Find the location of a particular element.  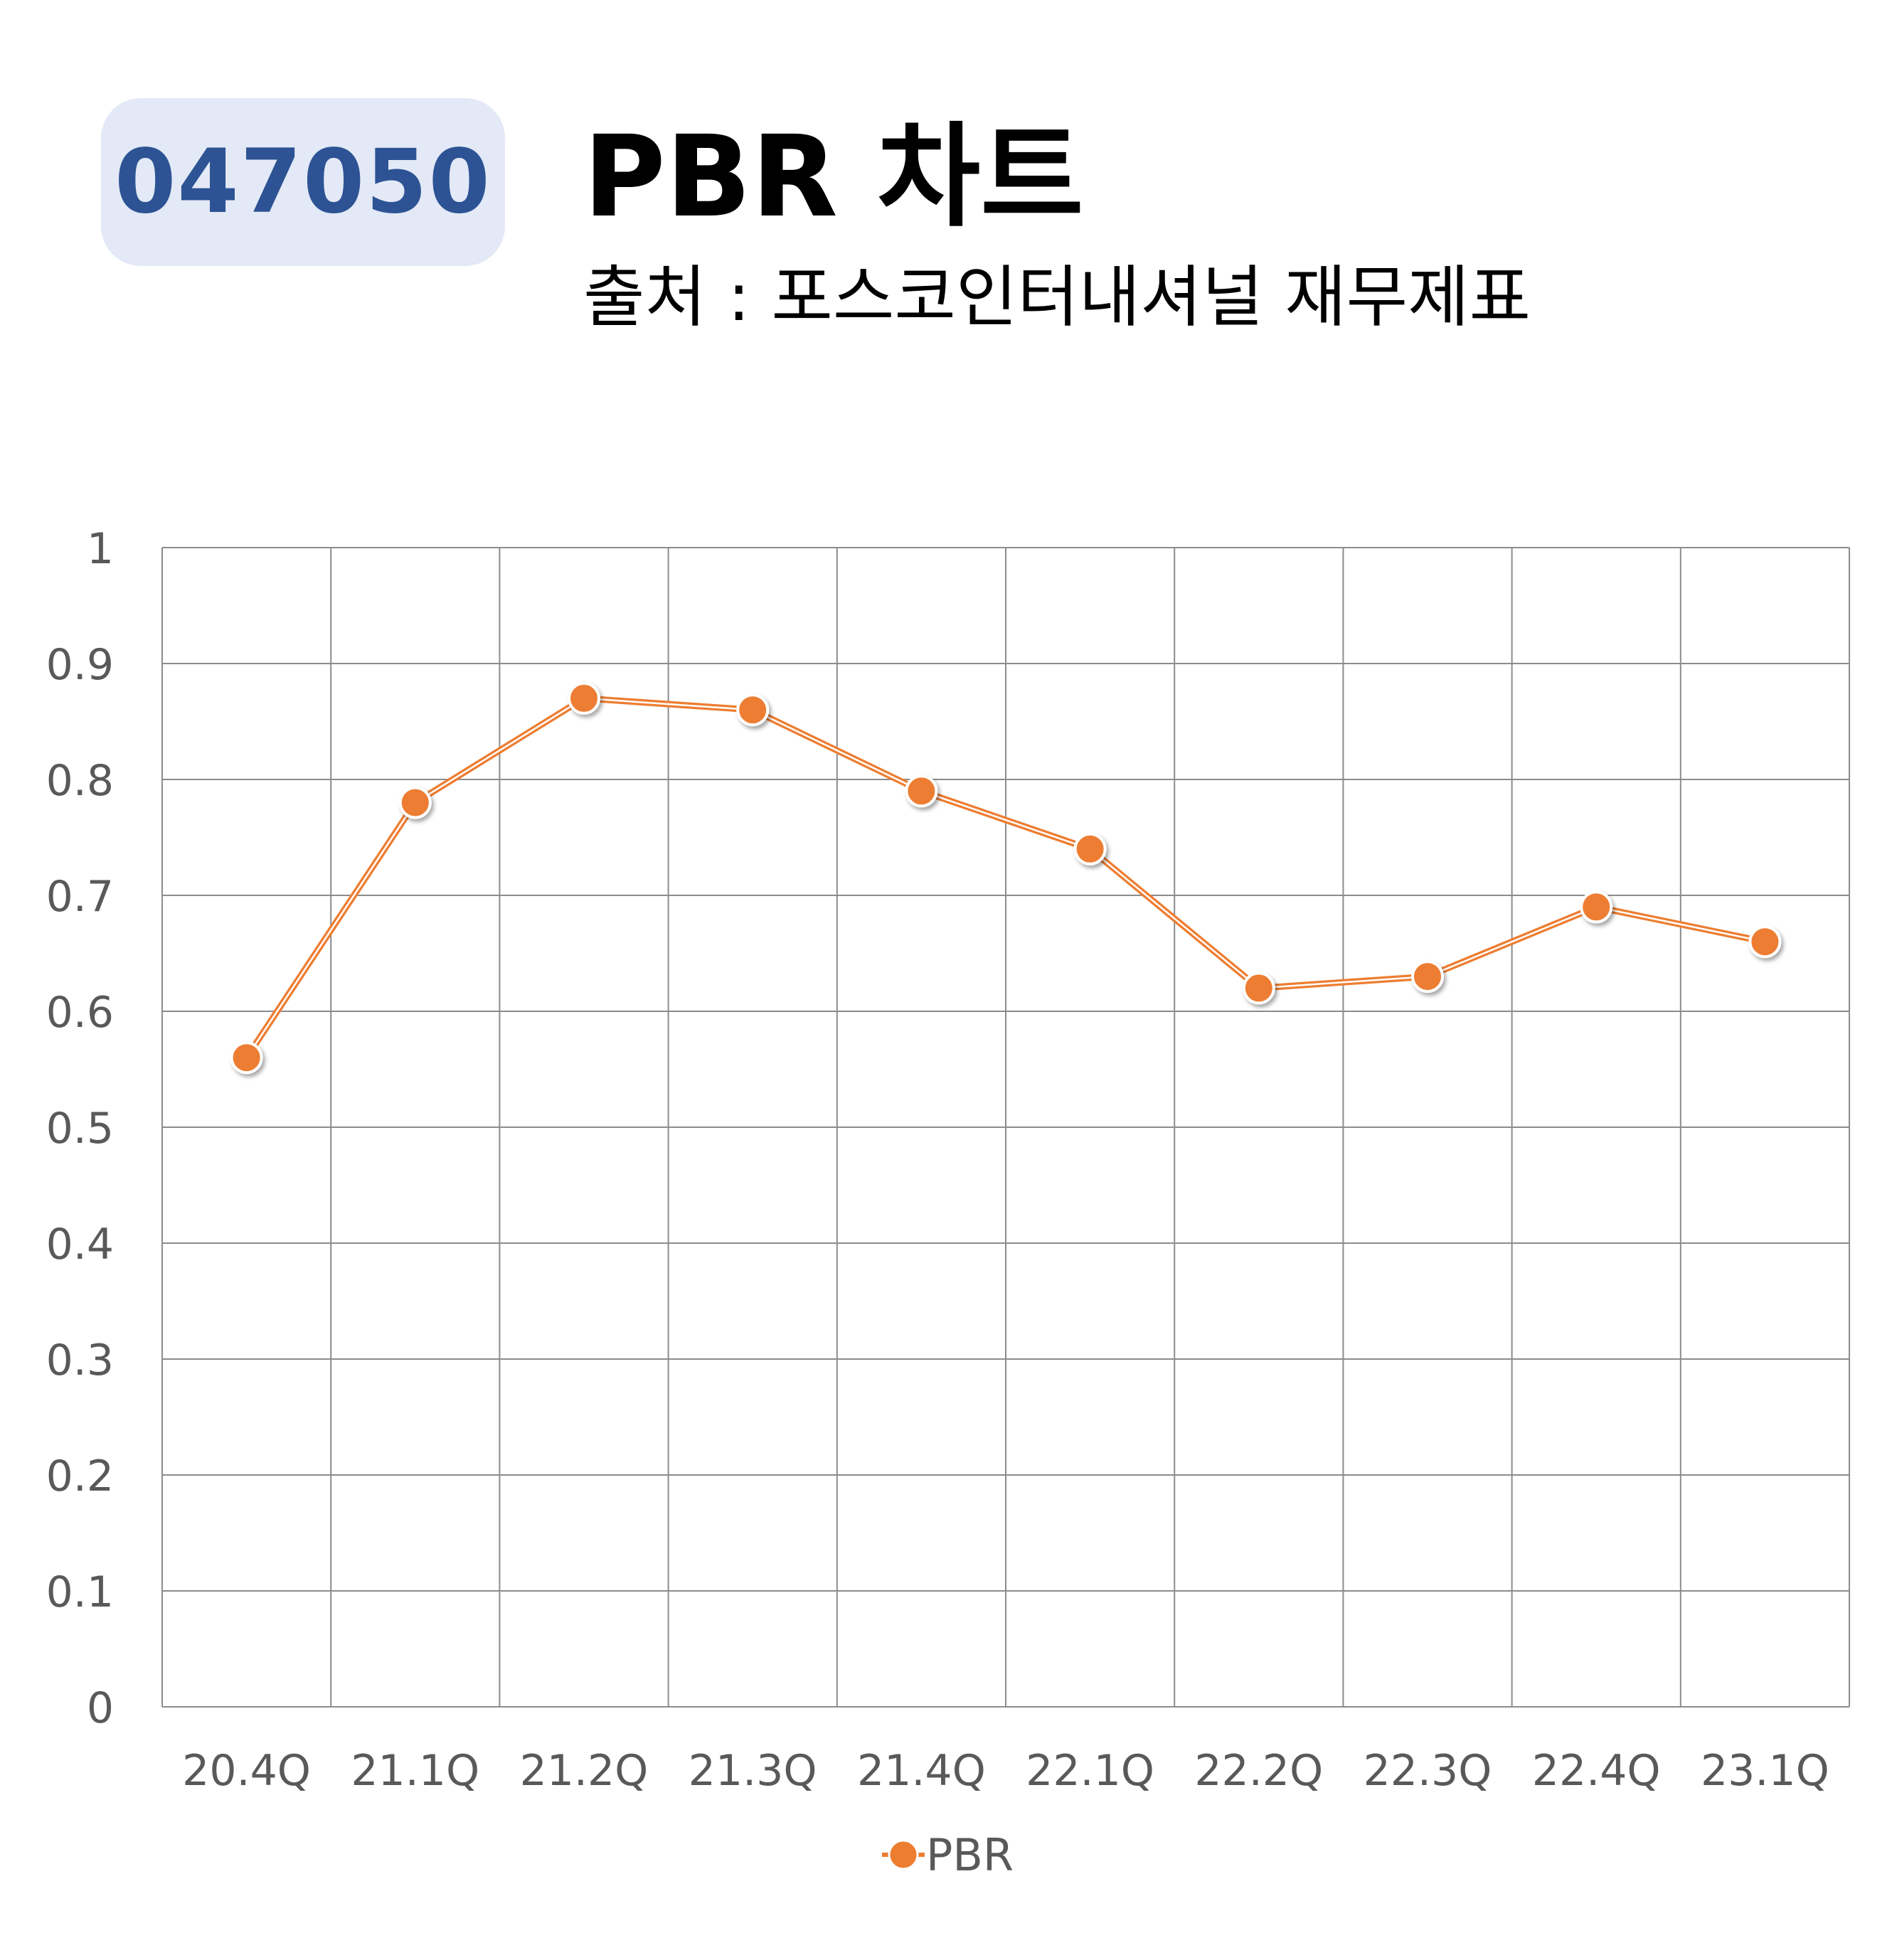

chart-legend: PBR is located at coordinates (948, 1855).